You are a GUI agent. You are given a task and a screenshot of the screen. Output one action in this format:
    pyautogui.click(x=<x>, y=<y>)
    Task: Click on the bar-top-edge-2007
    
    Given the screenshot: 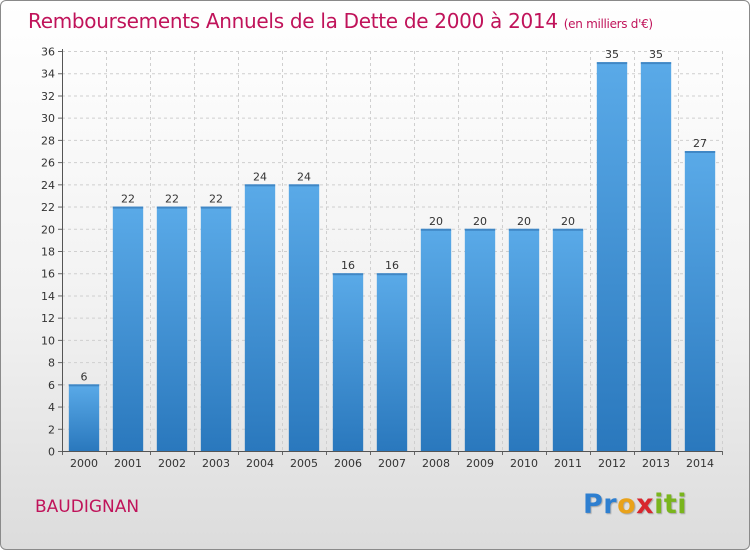 What is the action you would take?
    pyautogui.click(x=392, y=274)
    